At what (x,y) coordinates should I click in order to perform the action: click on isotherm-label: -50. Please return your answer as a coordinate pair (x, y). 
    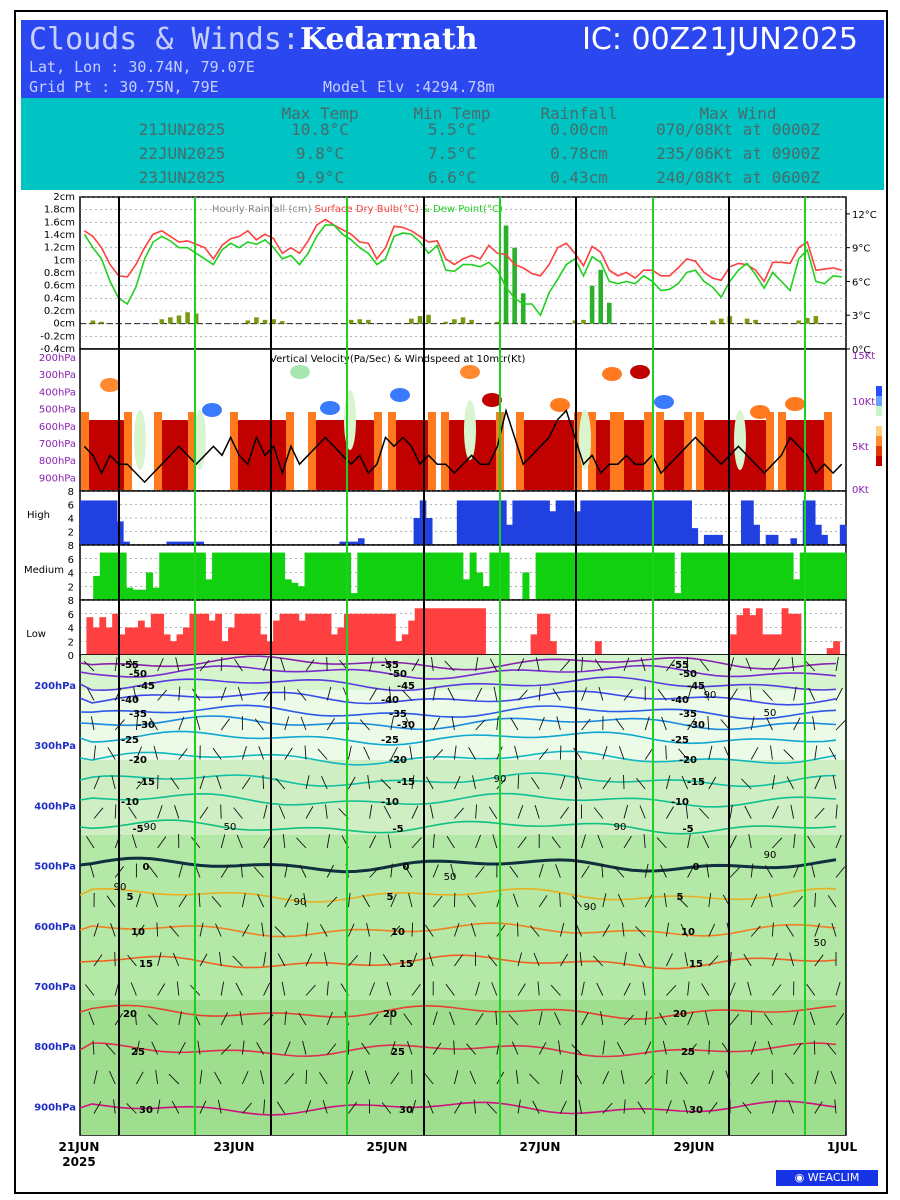
    Looking at the image, I should click on (398, 674).